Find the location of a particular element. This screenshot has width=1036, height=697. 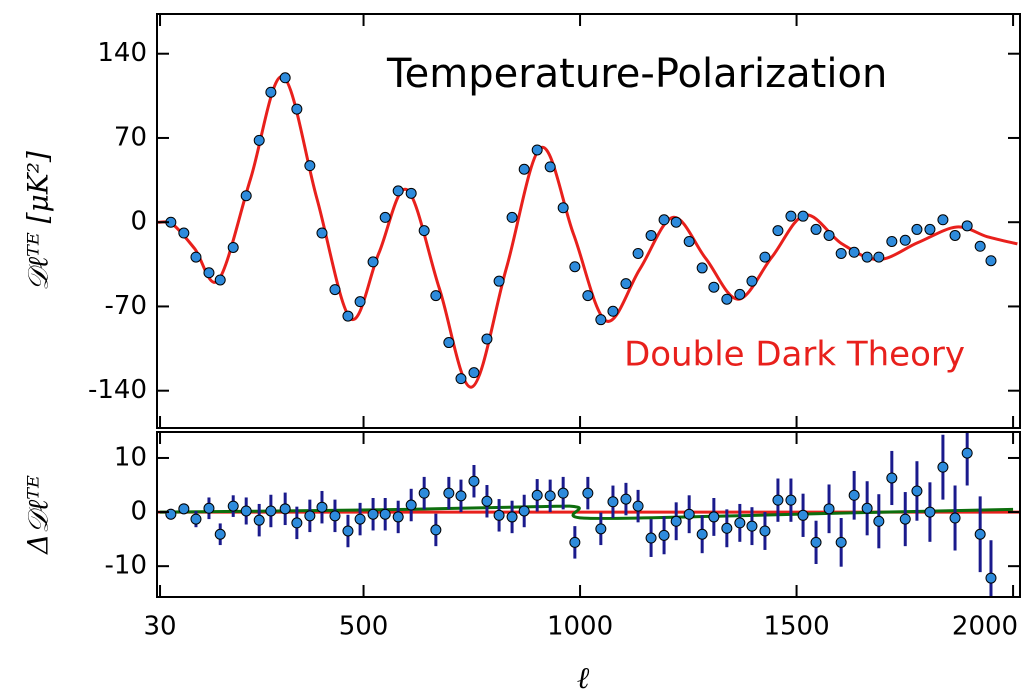

x-tick-label: 30 is located at coordinates (159, 627).